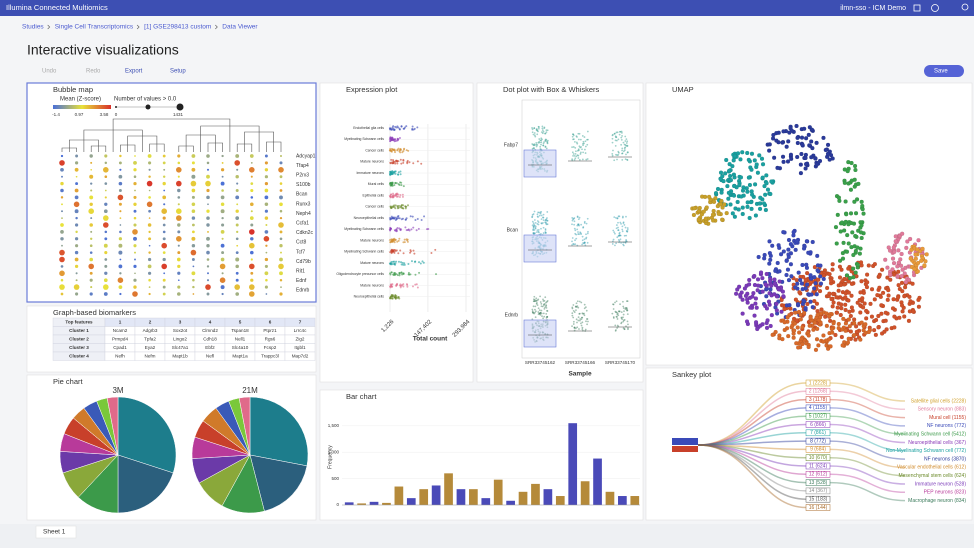 This screenshot has width=974, height=548. I want to click on table-cell-text: Ebf2, so click(210, 347).